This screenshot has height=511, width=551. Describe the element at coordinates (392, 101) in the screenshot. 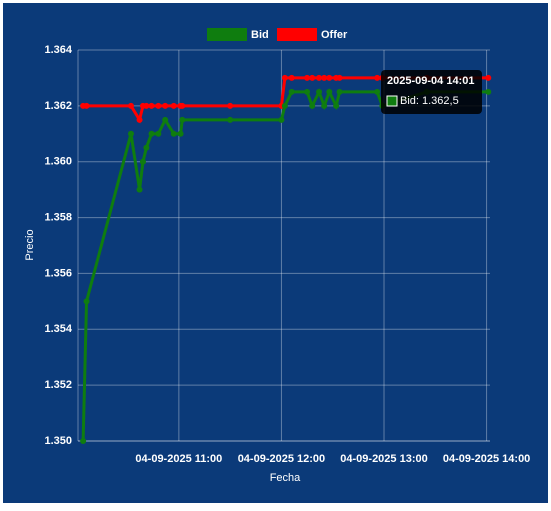

I see `tooltip-swatch` at that location.